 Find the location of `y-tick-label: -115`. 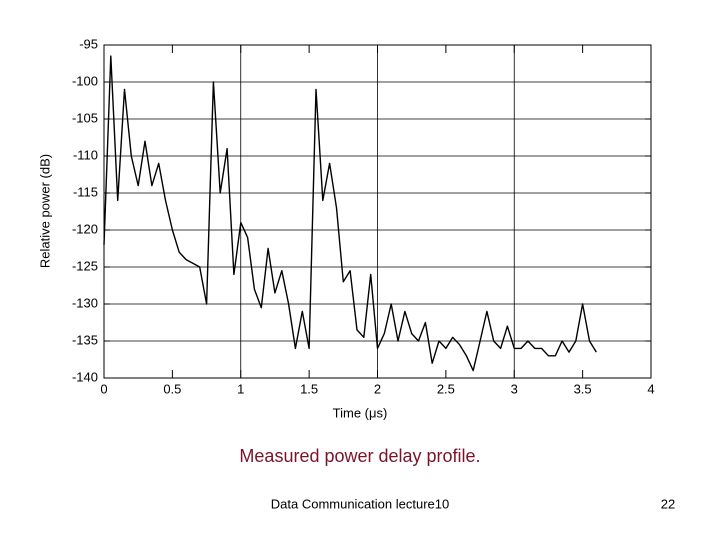

y-tick-label: -115 is located at coordinates (85, 191).